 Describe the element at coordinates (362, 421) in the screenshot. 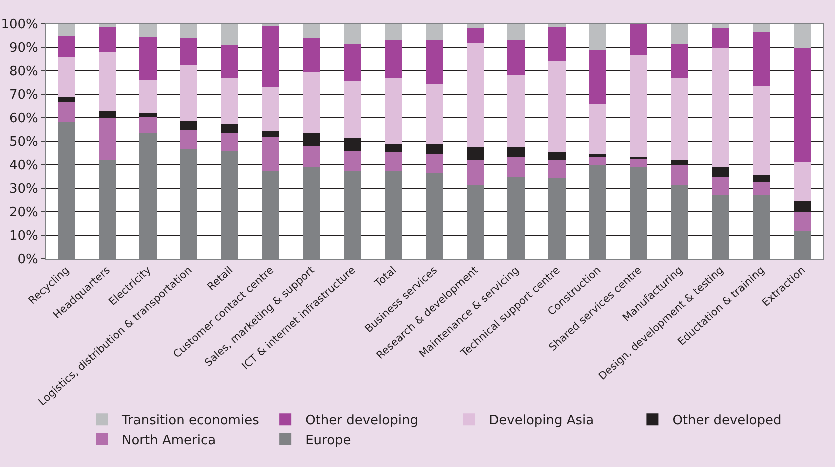

I see `legend-label: Other developing` at that location.